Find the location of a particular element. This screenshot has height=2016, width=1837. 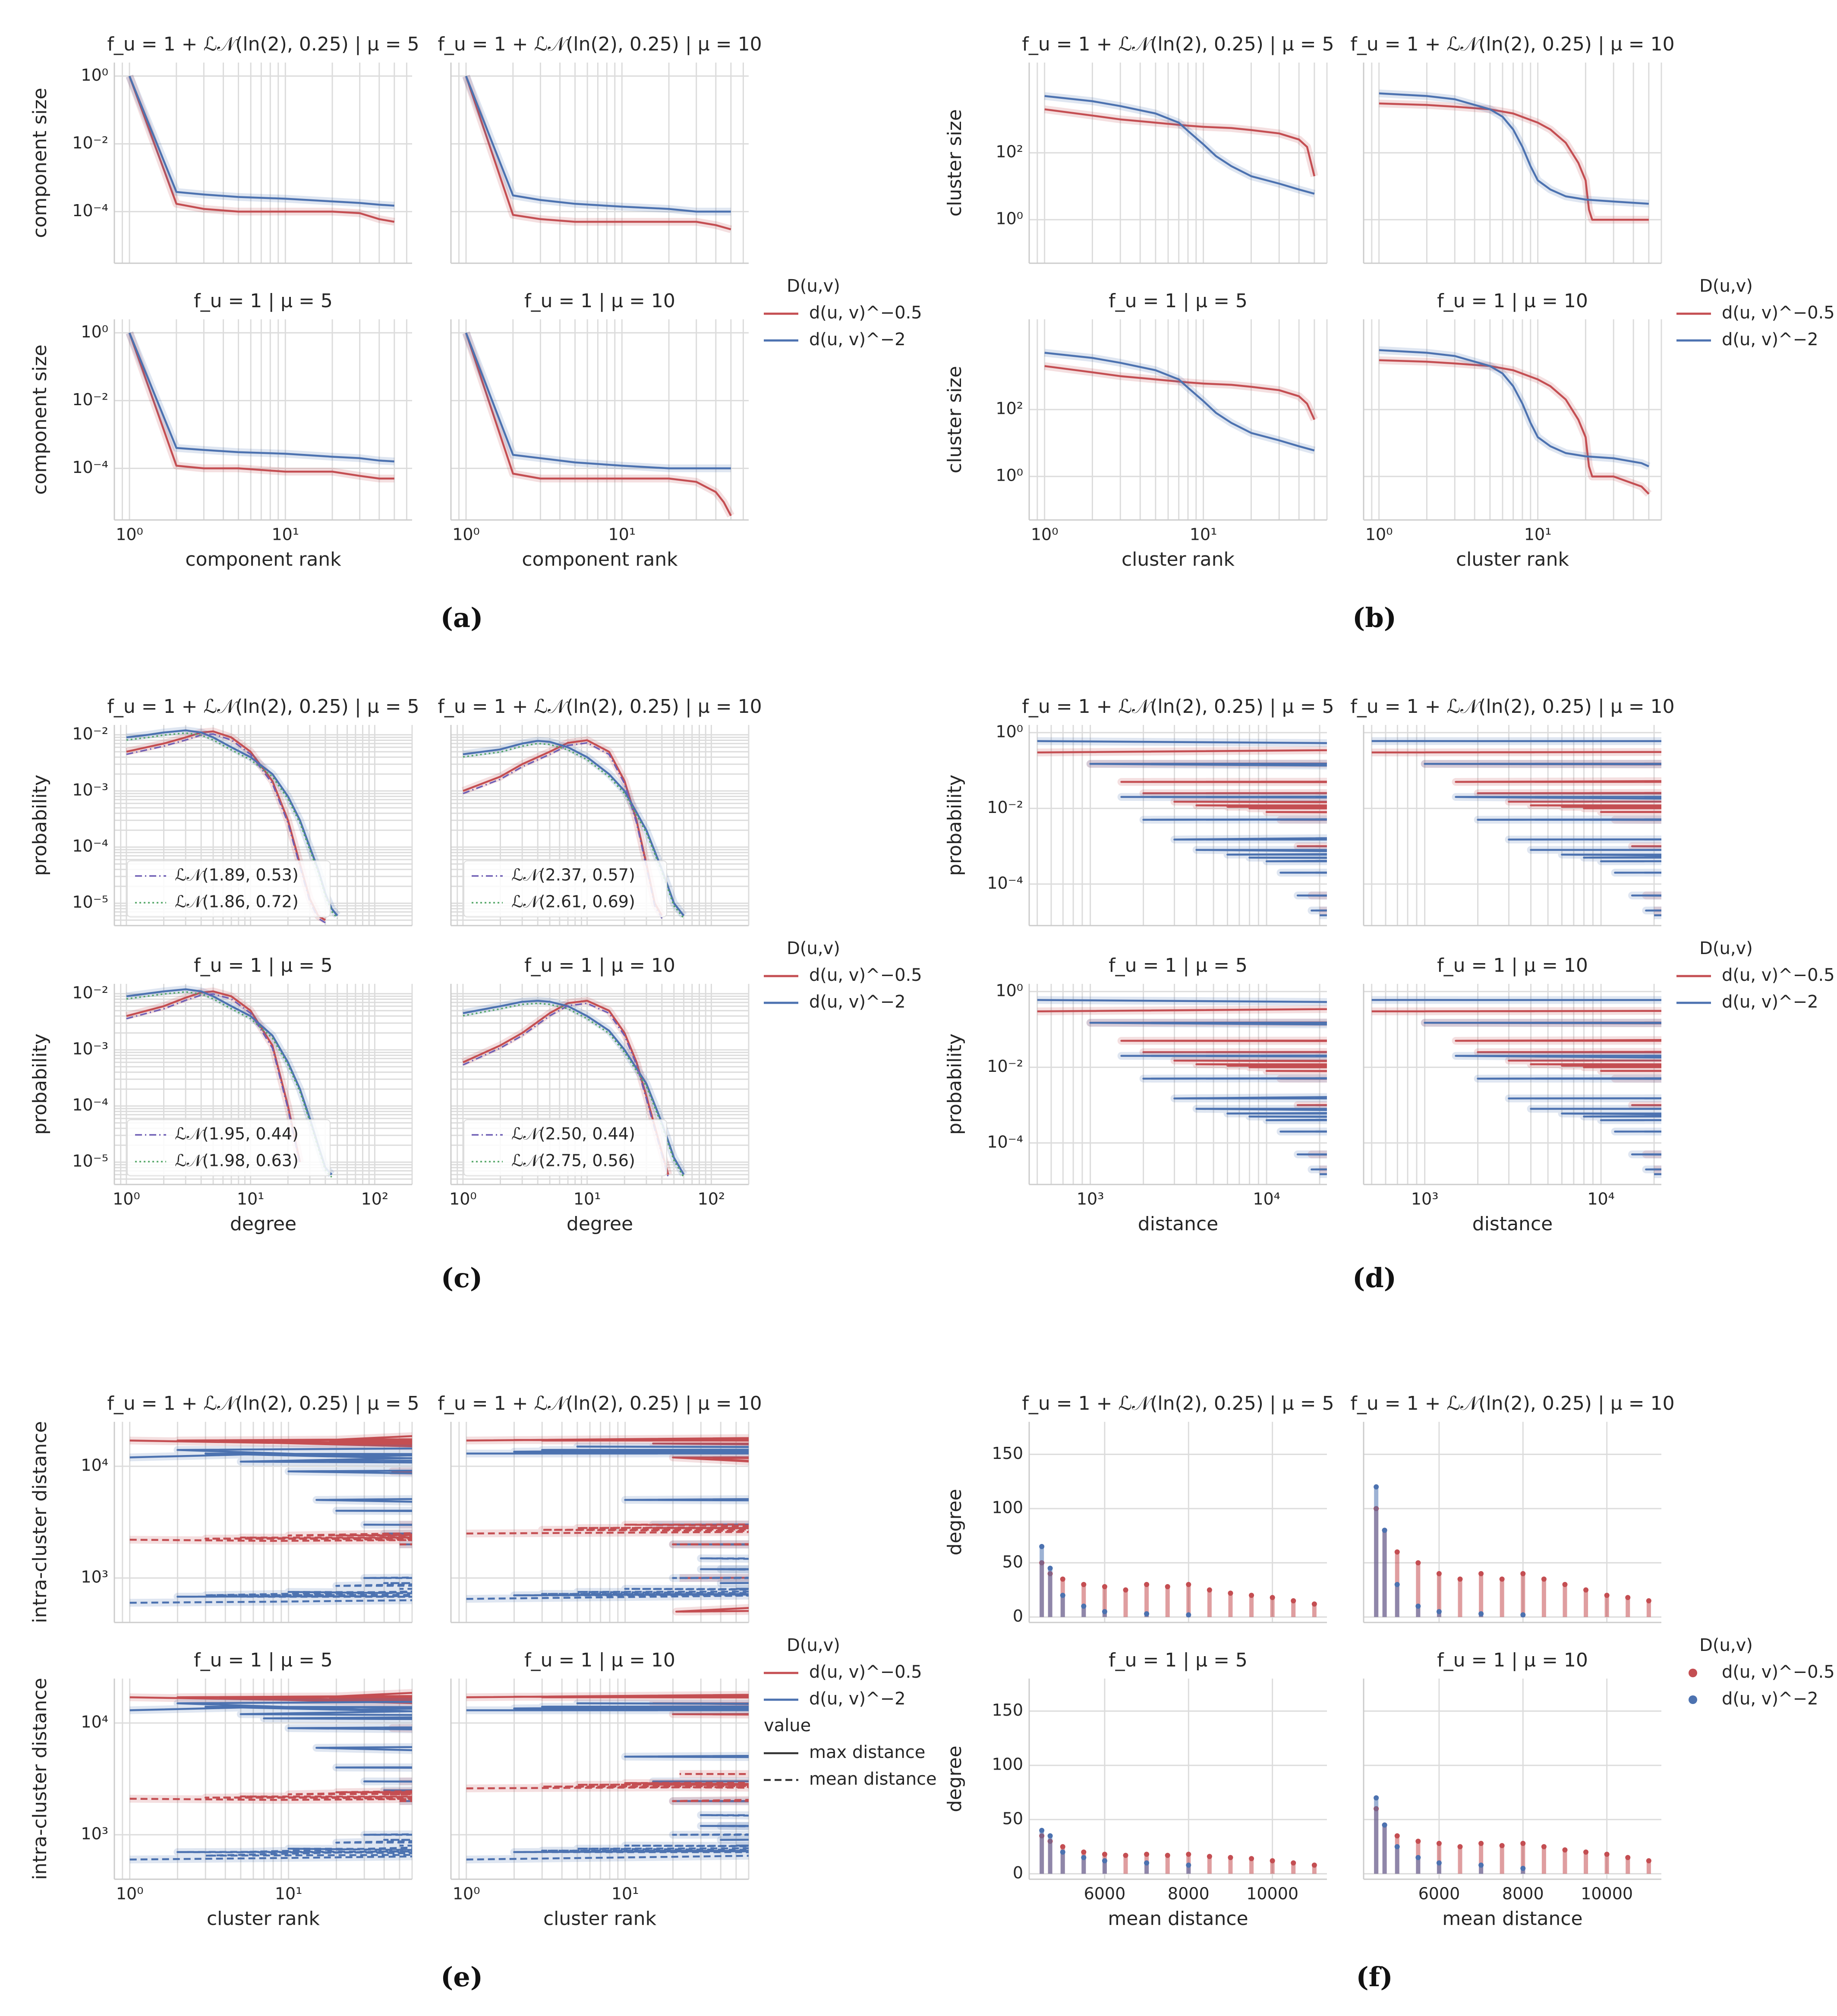

fit-curve is located at coordinates (226, 828).